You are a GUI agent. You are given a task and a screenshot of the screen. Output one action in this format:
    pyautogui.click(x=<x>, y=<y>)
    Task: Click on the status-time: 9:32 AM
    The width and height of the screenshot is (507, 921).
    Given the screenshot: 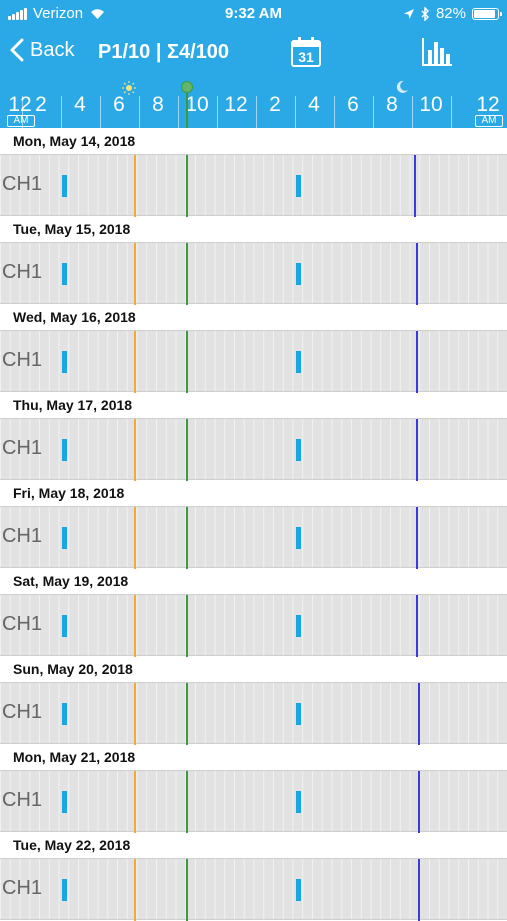 What is the action you would take?
    pyautogui.click(x=253, y=13)
    